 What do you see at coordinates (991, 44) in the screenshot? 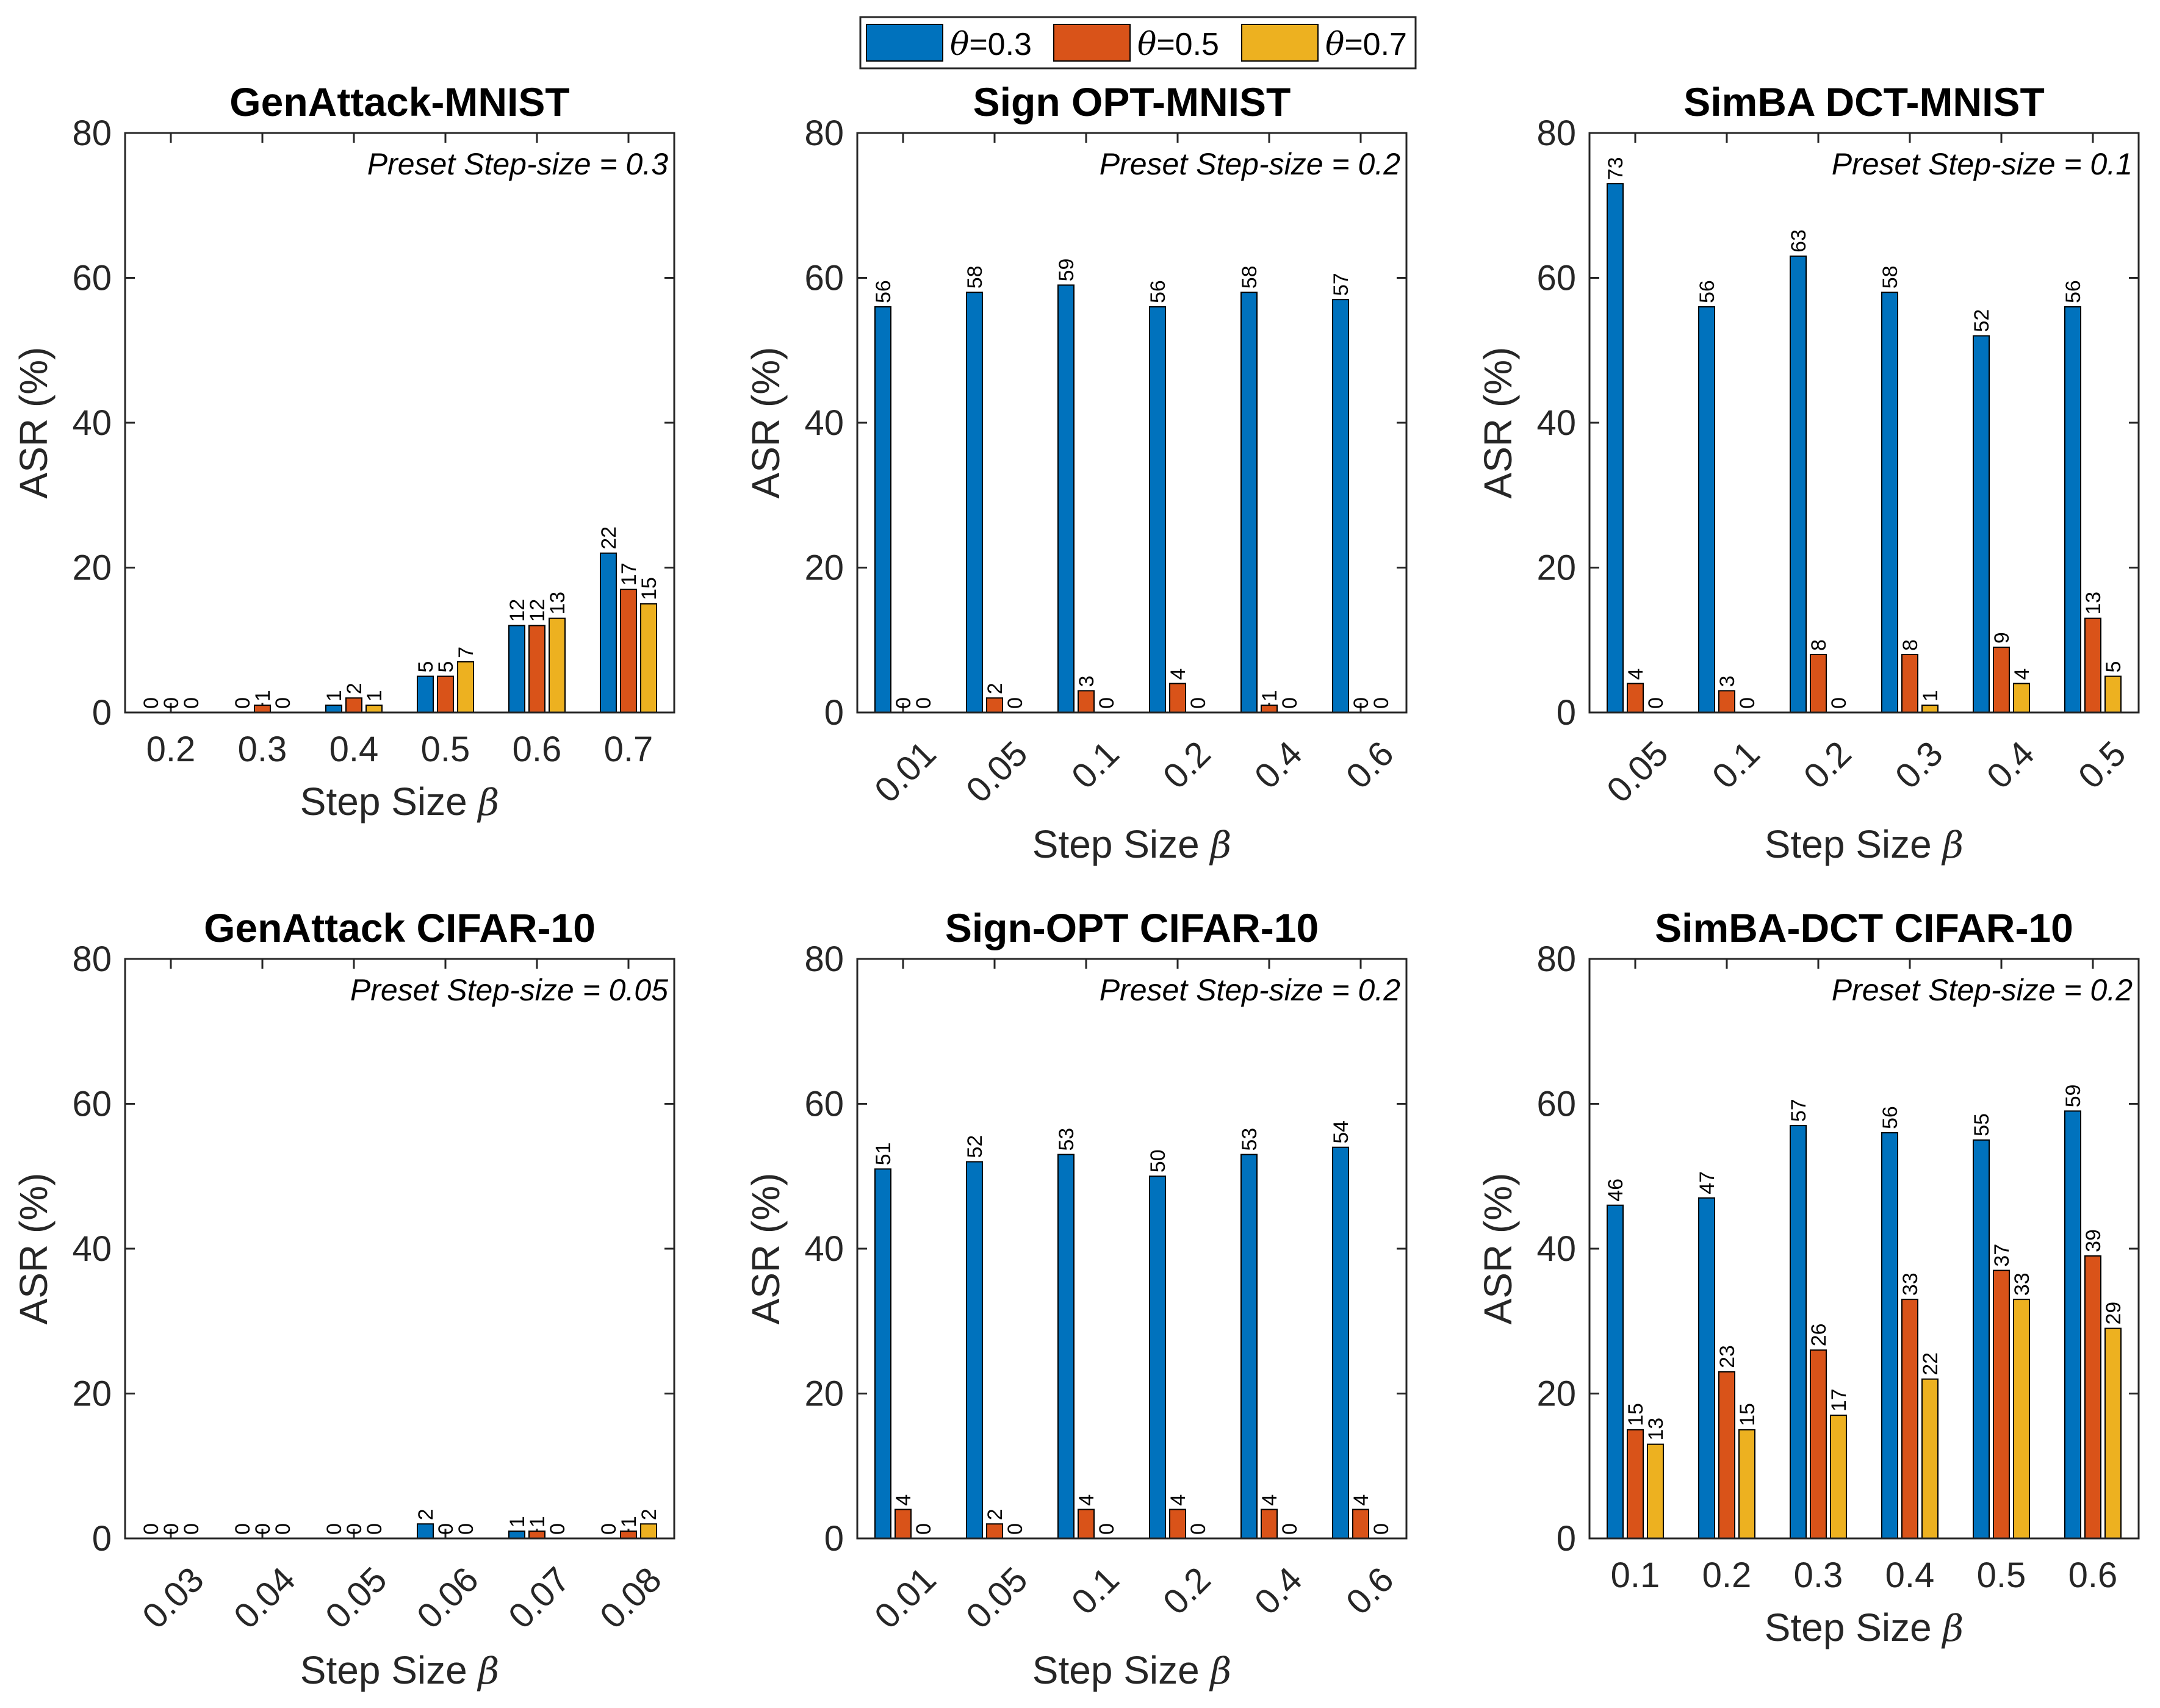
I see `legend-label: θ=0.3` at bounding box center [991, 44].